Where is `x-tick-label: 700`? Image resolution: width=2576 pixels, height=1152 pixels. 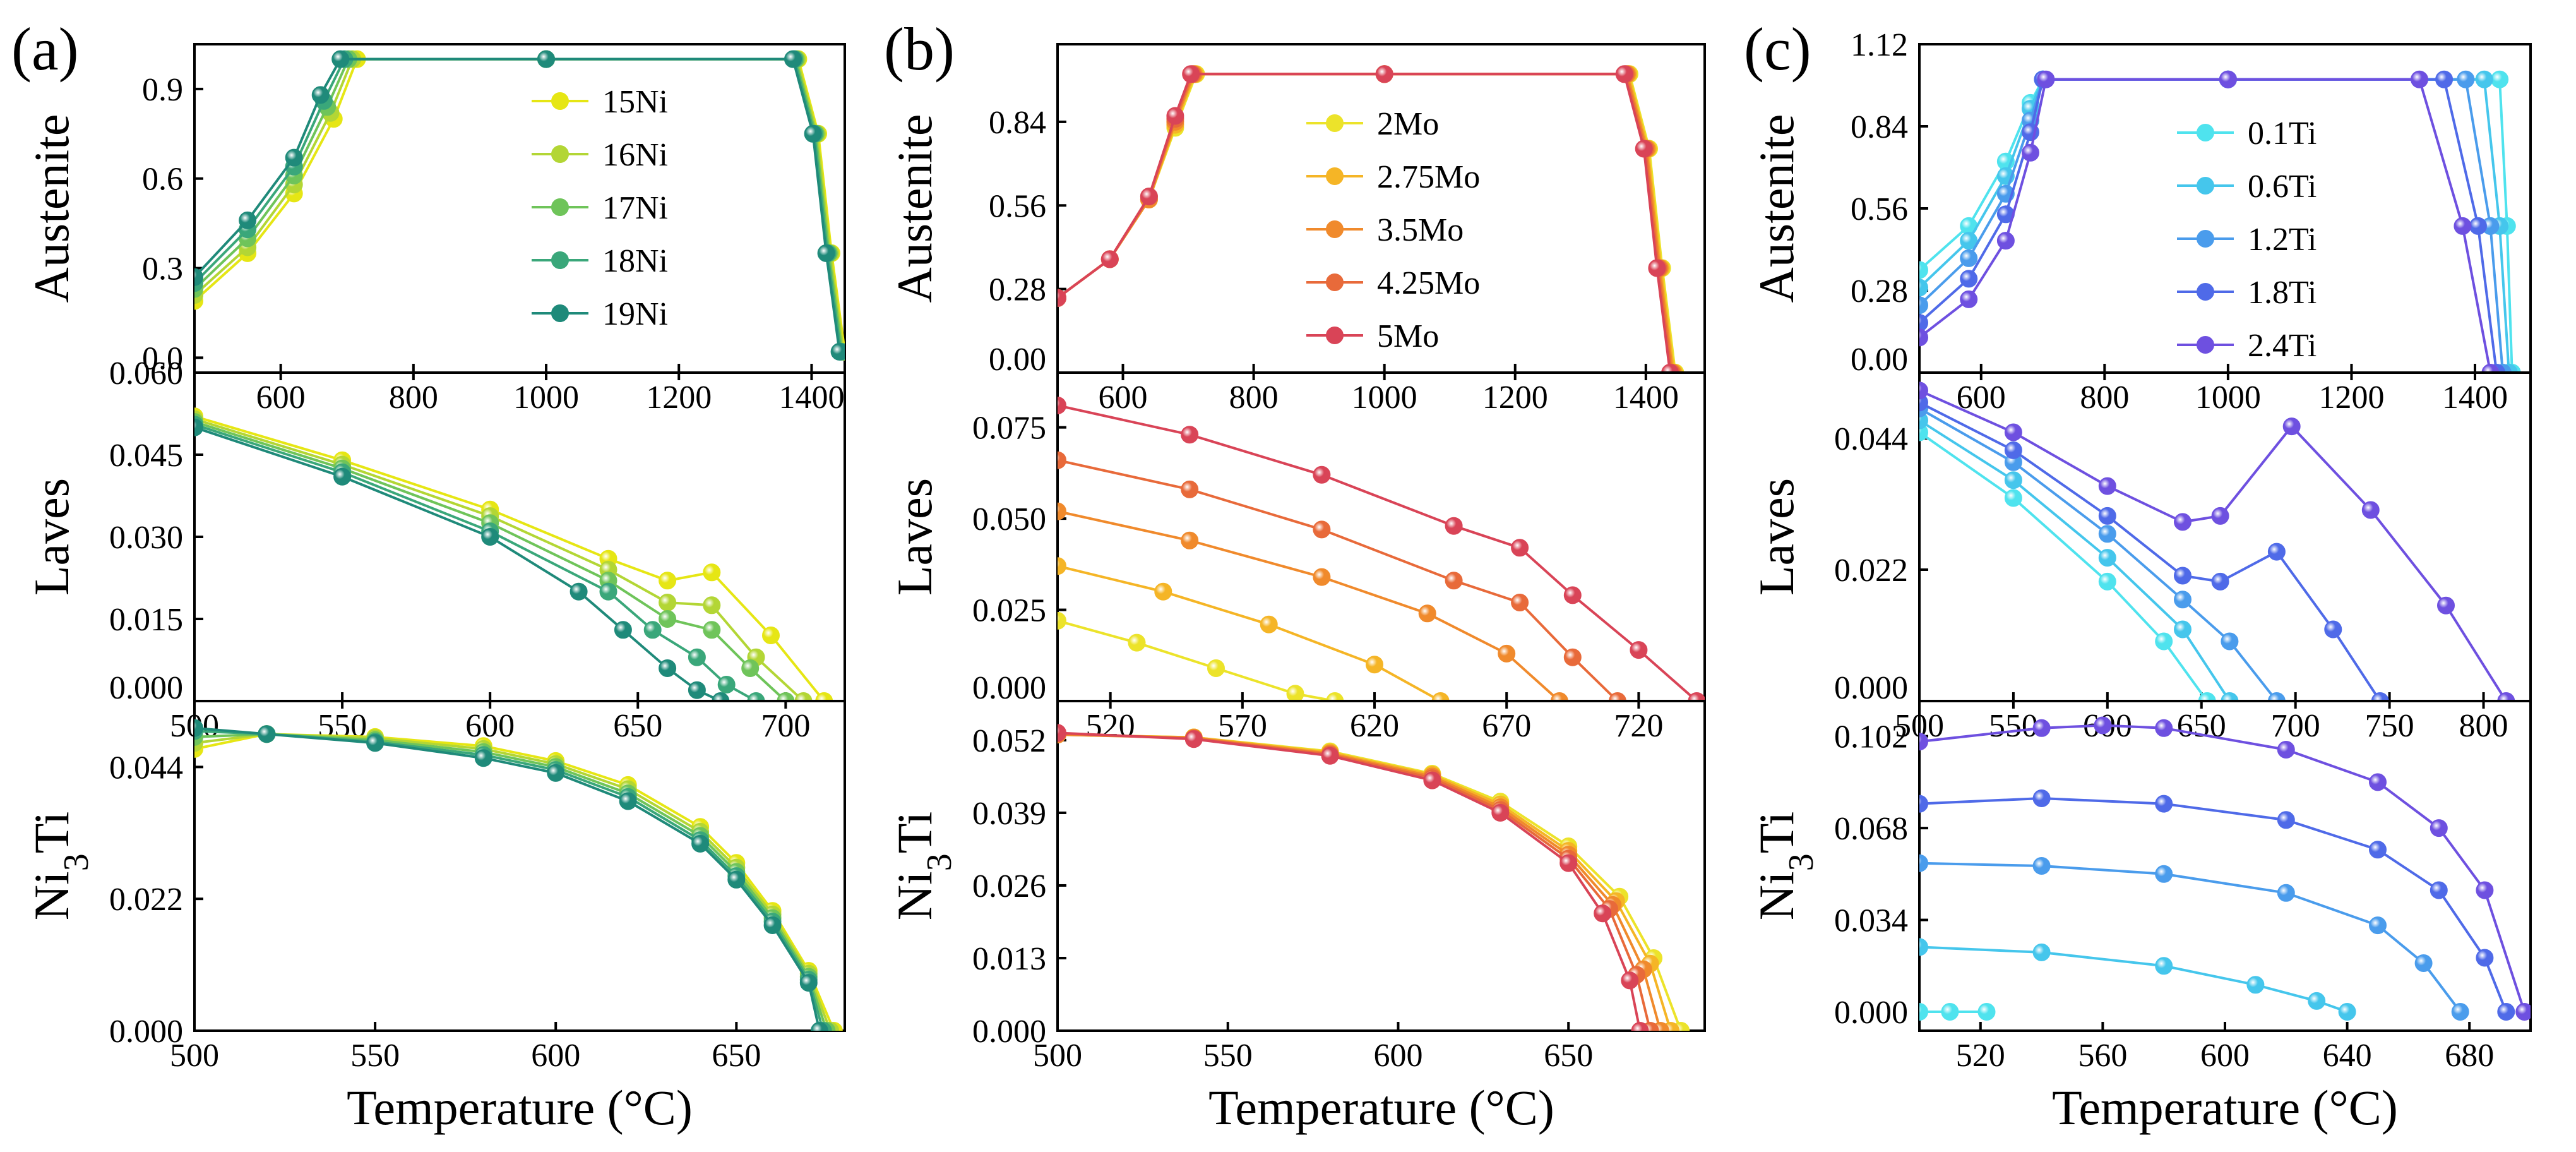
x-tick-label: 700 is located at coordinates (785, 726).